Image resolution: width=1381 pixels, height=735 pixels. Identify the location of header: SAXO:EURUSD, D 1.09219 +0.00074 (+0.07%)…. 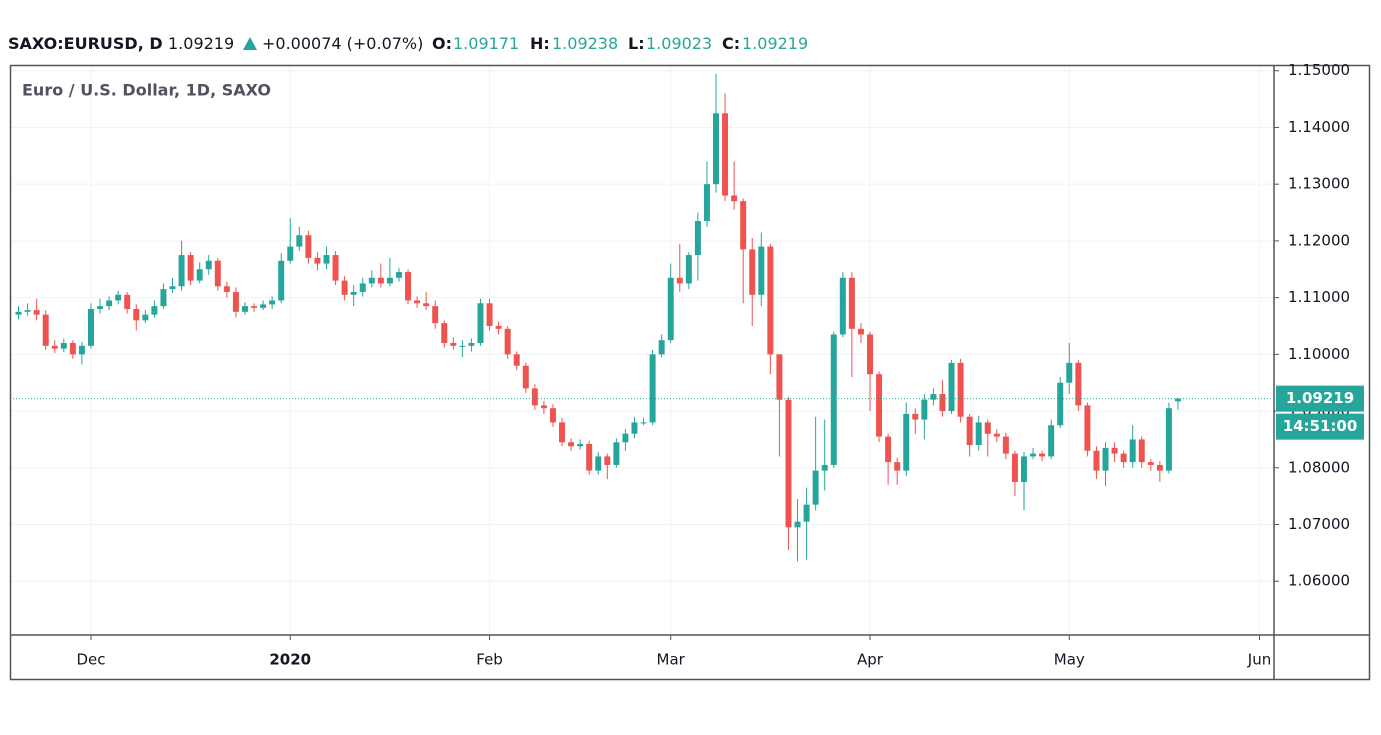
(408, 43).